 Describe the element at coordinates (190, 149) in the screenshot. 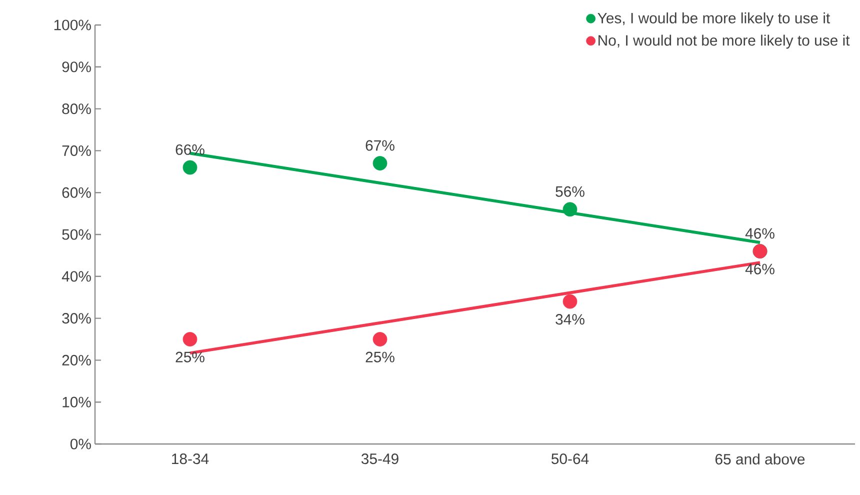

I see `data-label: 66%` at that location.